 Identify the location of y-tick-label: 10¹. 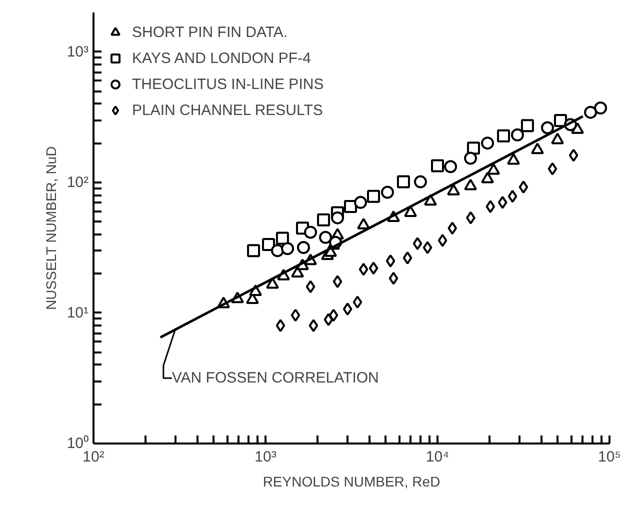
(77, 313).